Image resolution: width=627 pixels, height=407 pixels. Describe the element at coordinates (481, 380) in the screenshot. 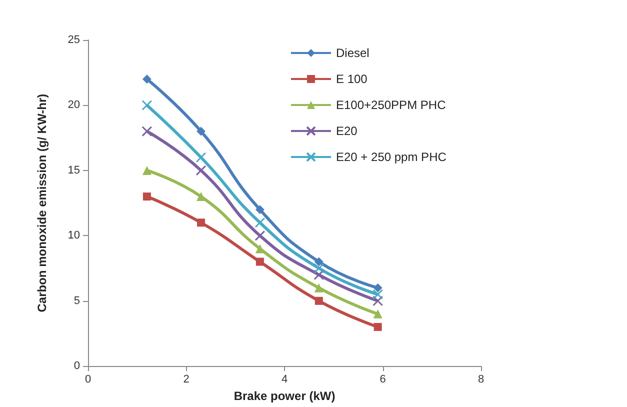

I see `x-tick-label: 8` at that location.